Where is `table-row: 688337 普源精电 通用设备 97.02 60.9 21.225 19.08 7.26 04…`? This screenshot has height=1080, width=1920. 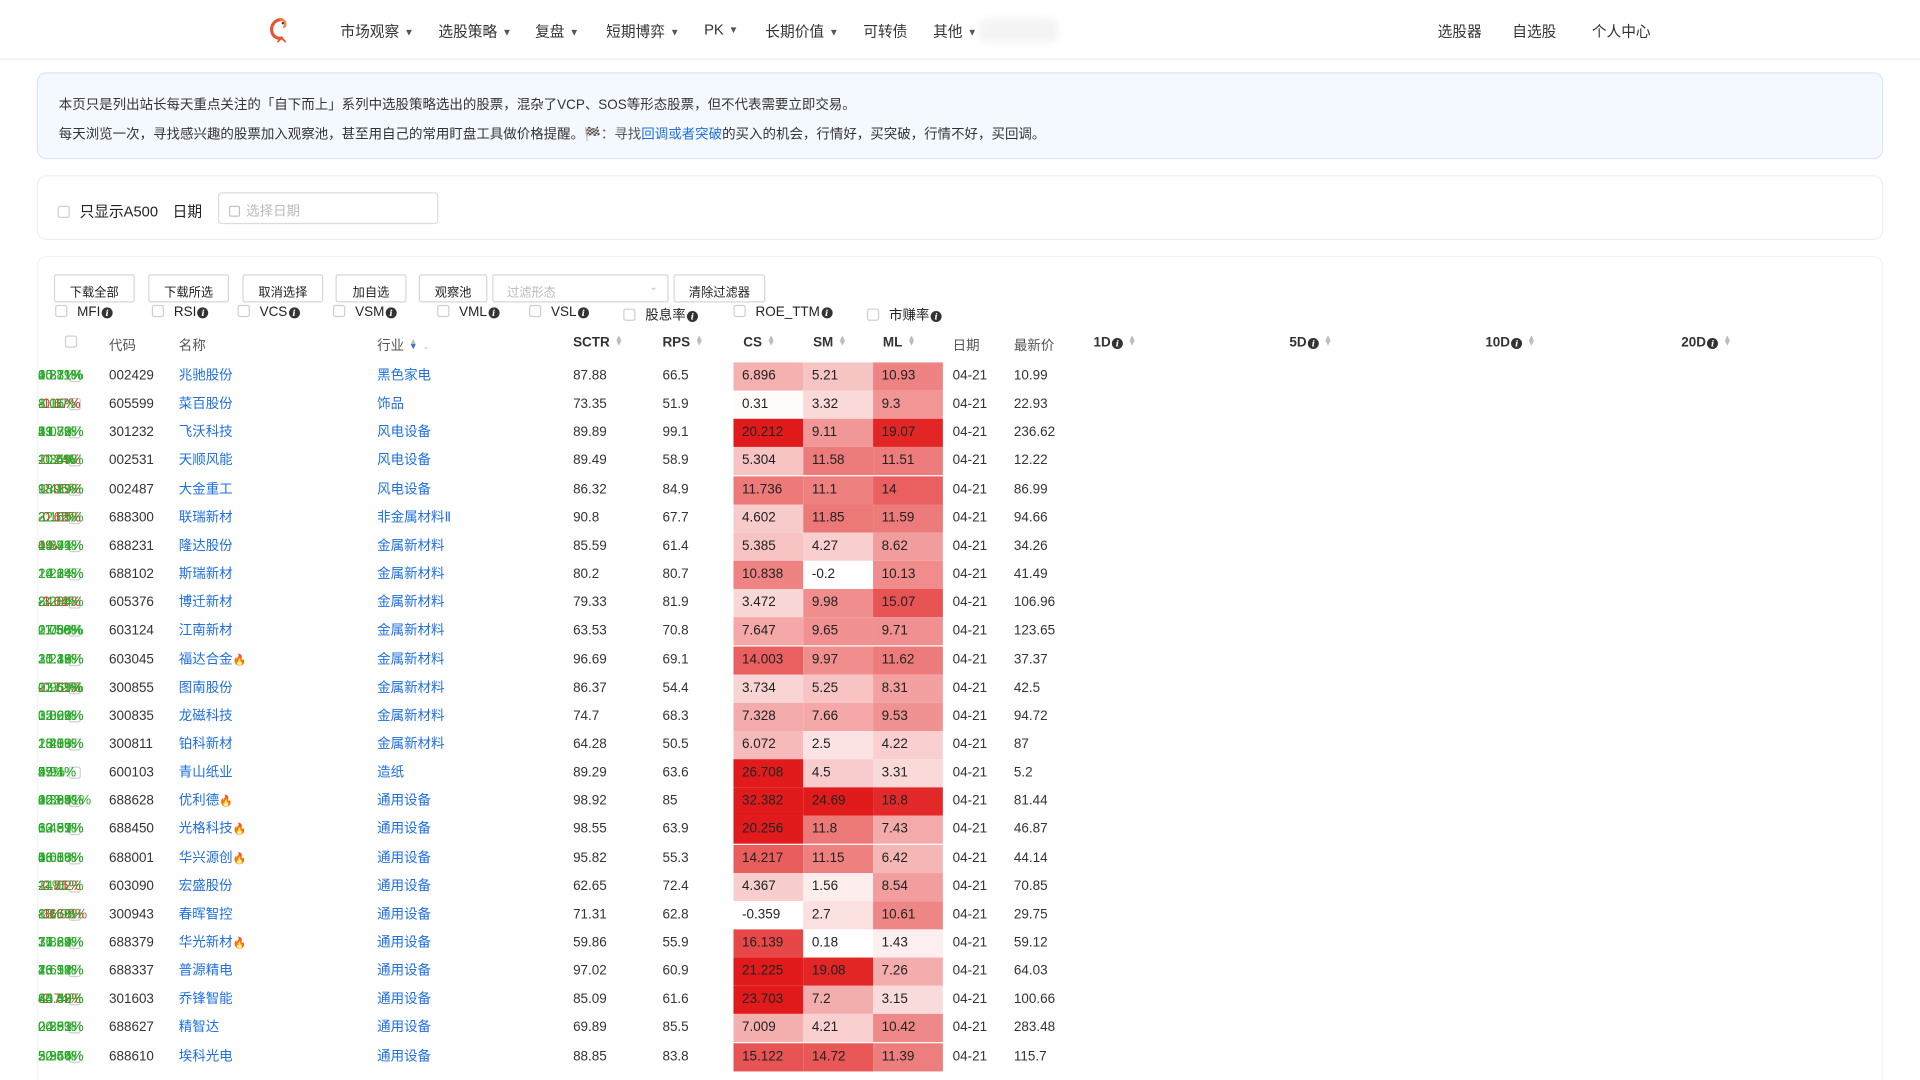
table-row: 688337 普源精电 通用设备 97.02 60.9 21.225 19.08 7.26 04… is located at coordinates (960, 971).